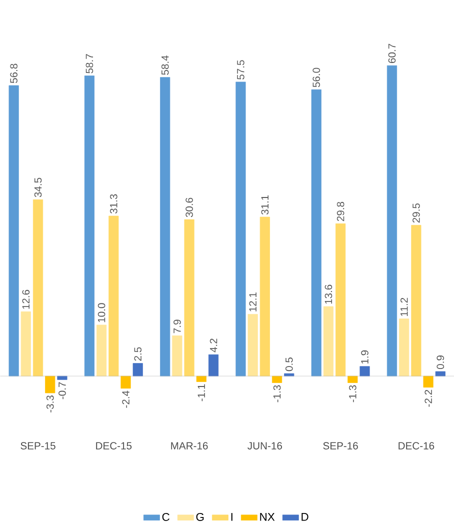 The width and height of the screenshot is (454, 526). What do you see at coordinates (416, 213) in the screenshot?
I see `data-label: 29.5` at bounding box center [416, 213].